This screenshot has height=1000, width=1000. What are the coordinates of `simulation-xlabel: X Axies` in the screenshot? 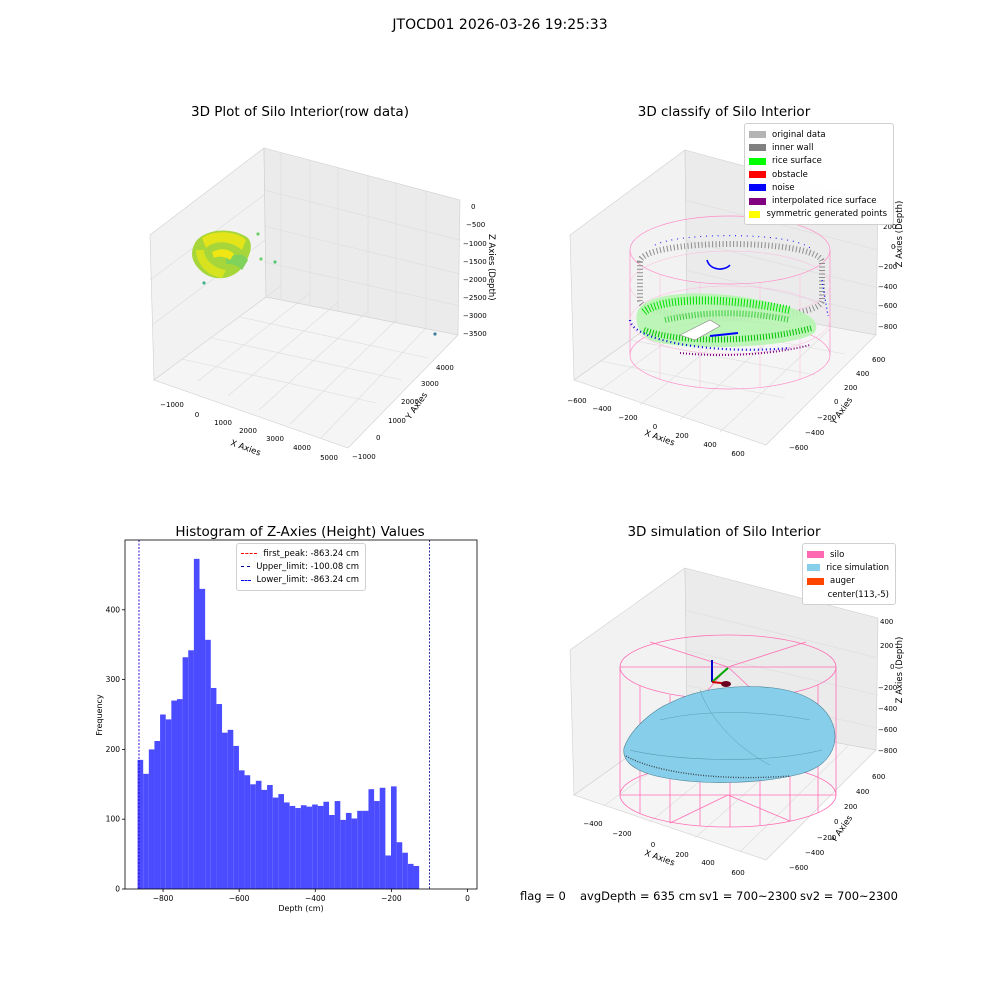 It's located at (659, 858).